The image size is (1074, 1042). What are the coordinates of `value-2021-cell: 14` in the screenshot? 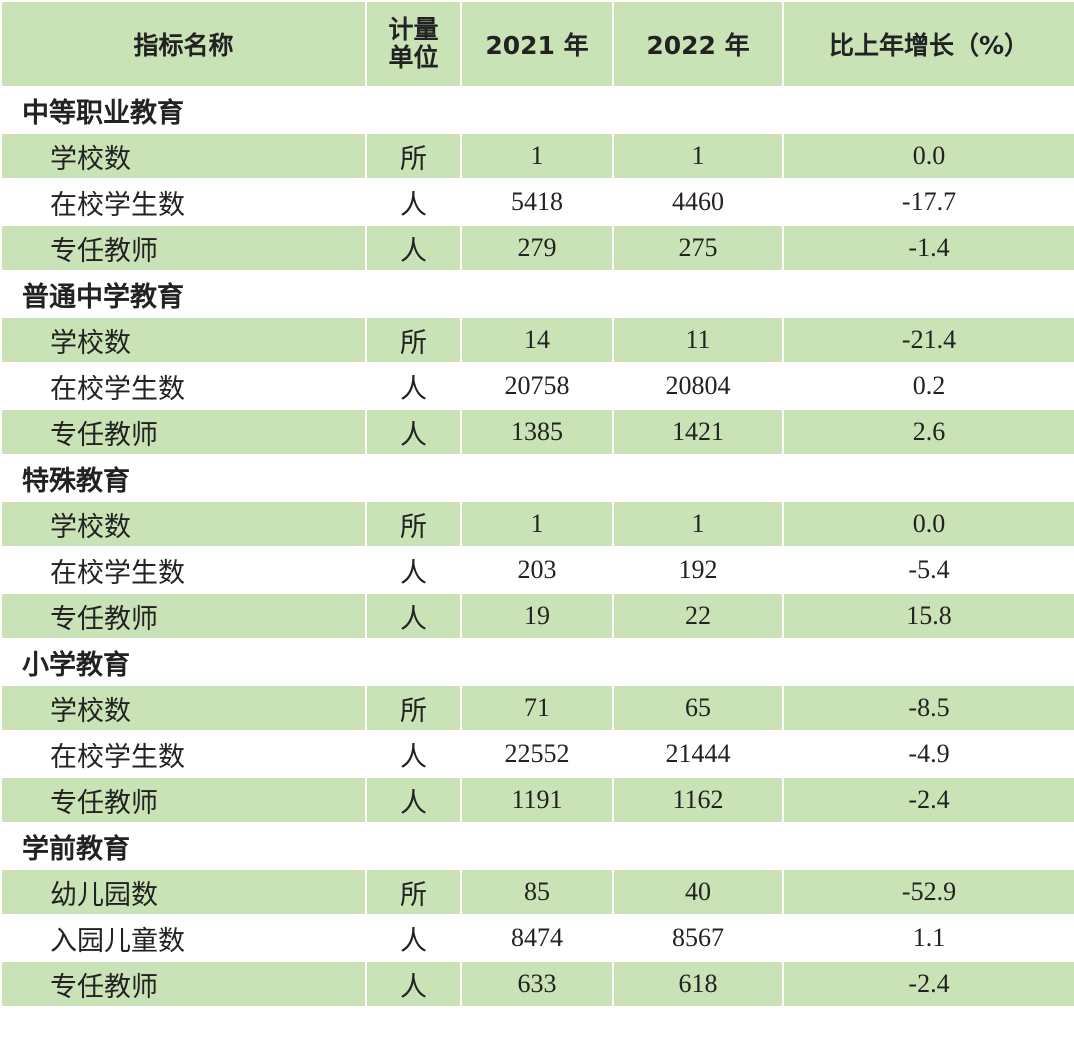 It's located at (537, 340).